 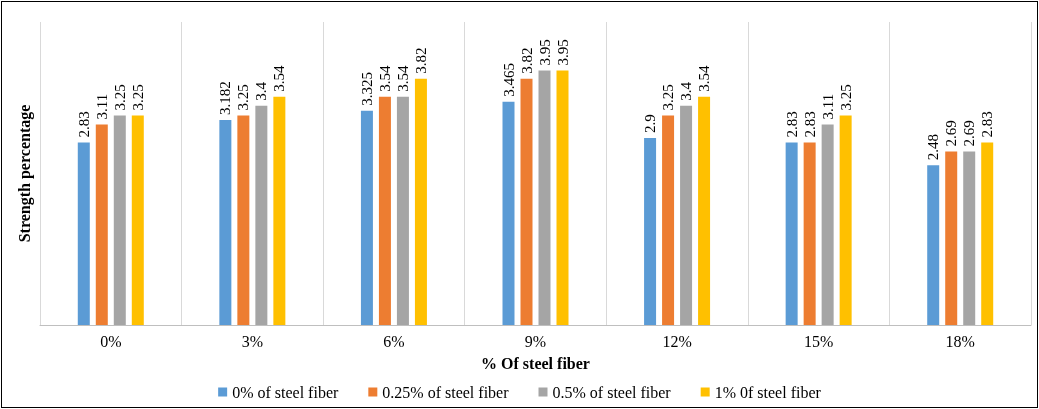 What do you see at coordinates (24, 173) in the screenshot?
I see `y-axis-title: Strength percentage` at bounding box center [24, 173].